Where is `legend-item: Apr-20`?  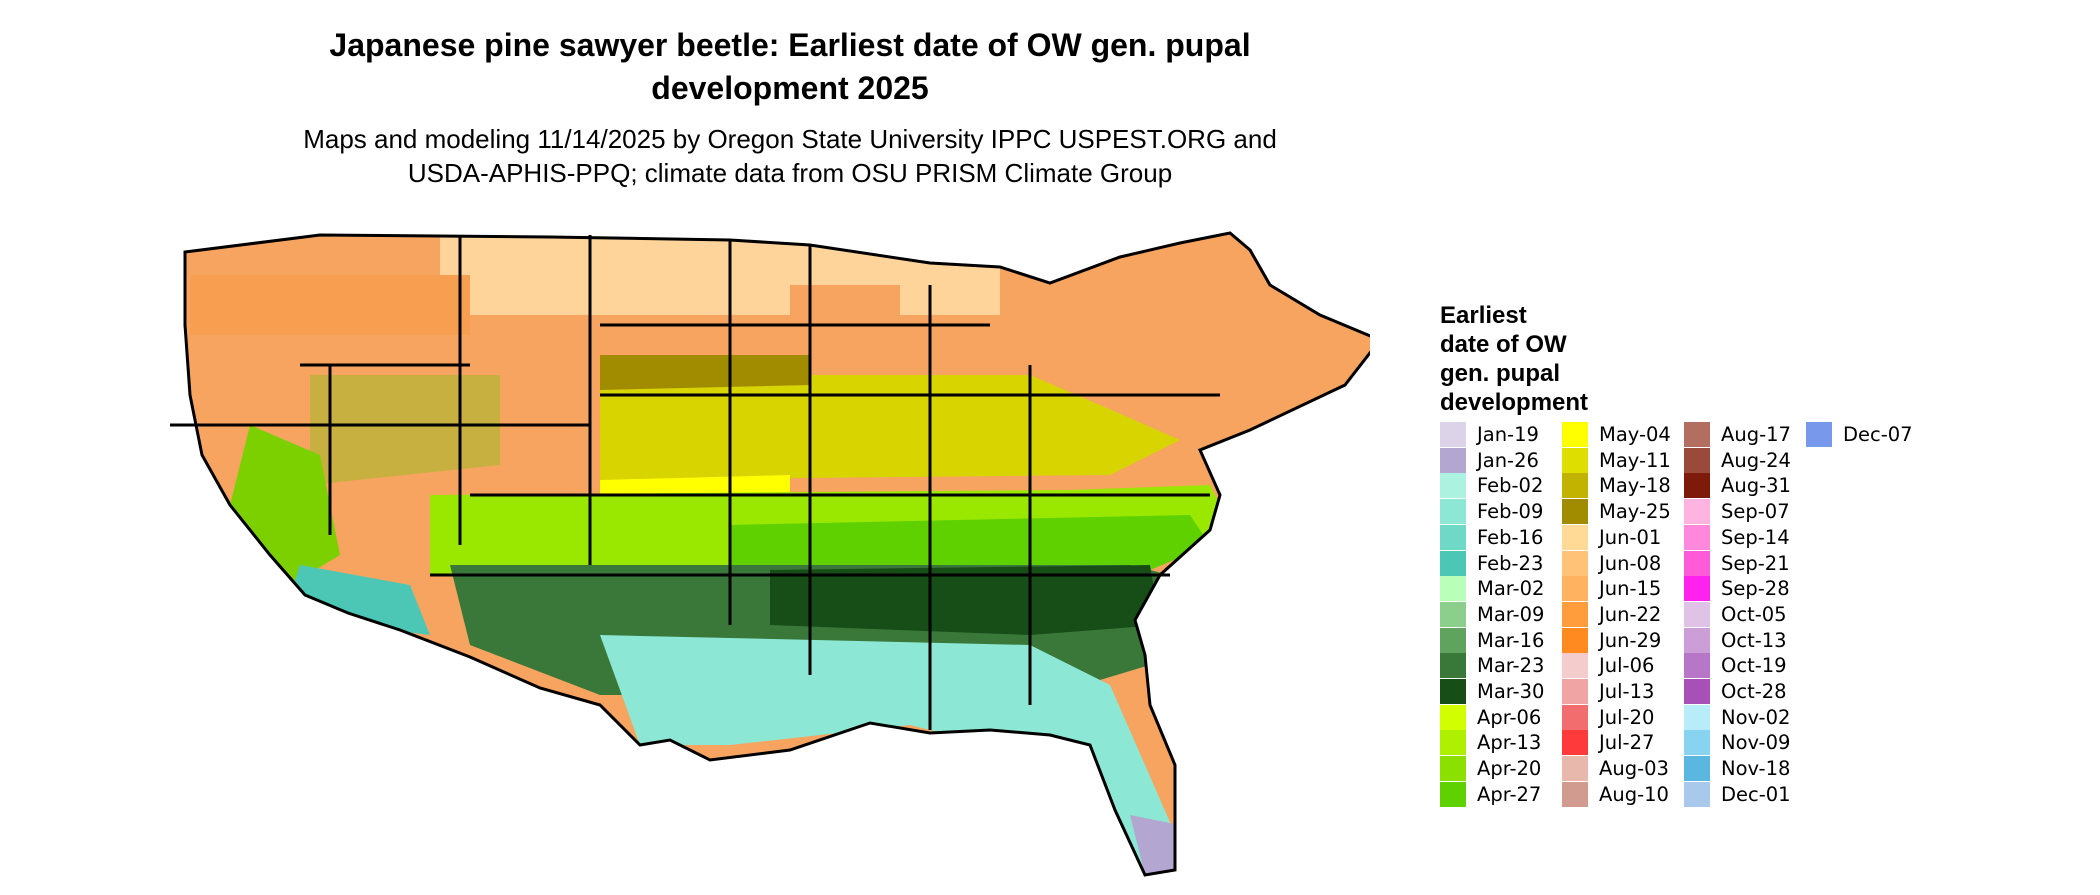 legend-item: Apr-20 is located at coordinates (1490, 769).